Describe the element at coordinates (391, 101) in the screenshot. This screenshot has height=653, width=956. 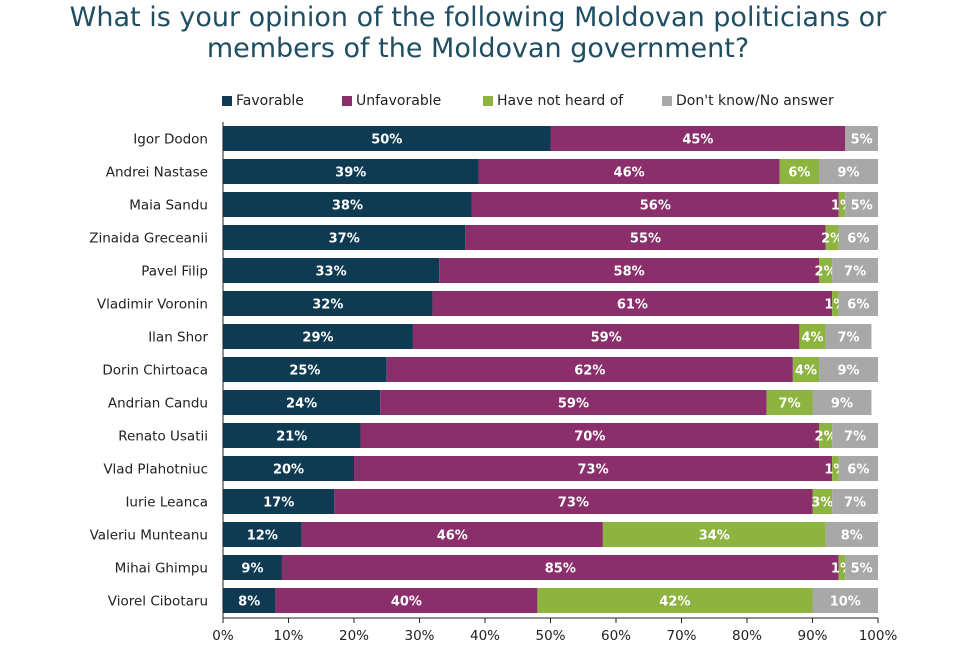
I see `legend-item-unfavorable: Unfavorable` at that location.